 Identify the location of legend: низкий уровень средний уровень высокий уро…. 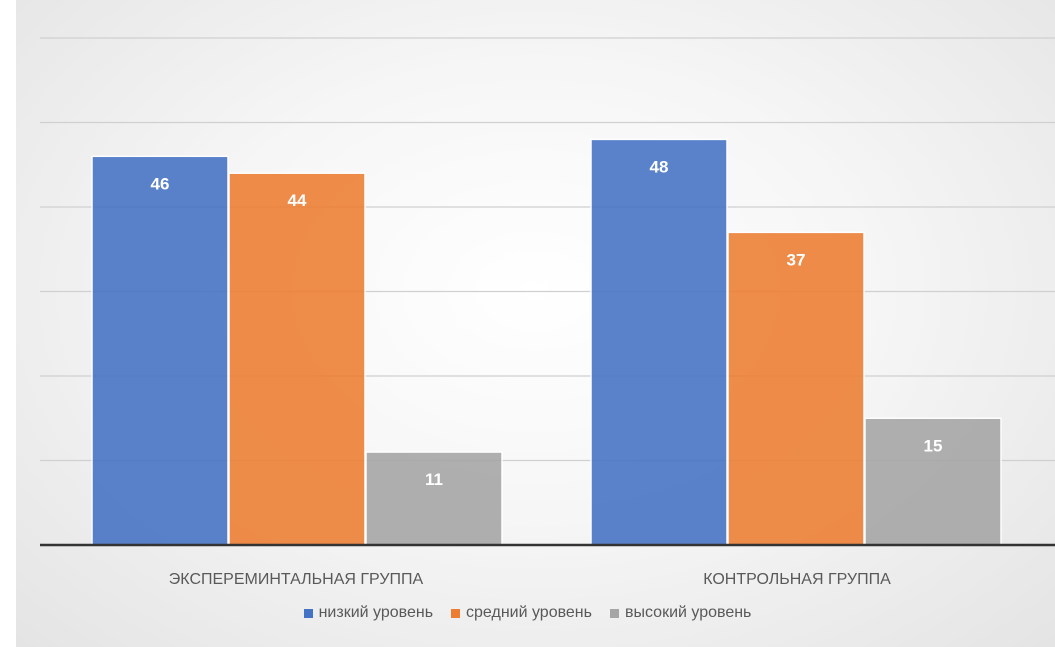
(527, 613).